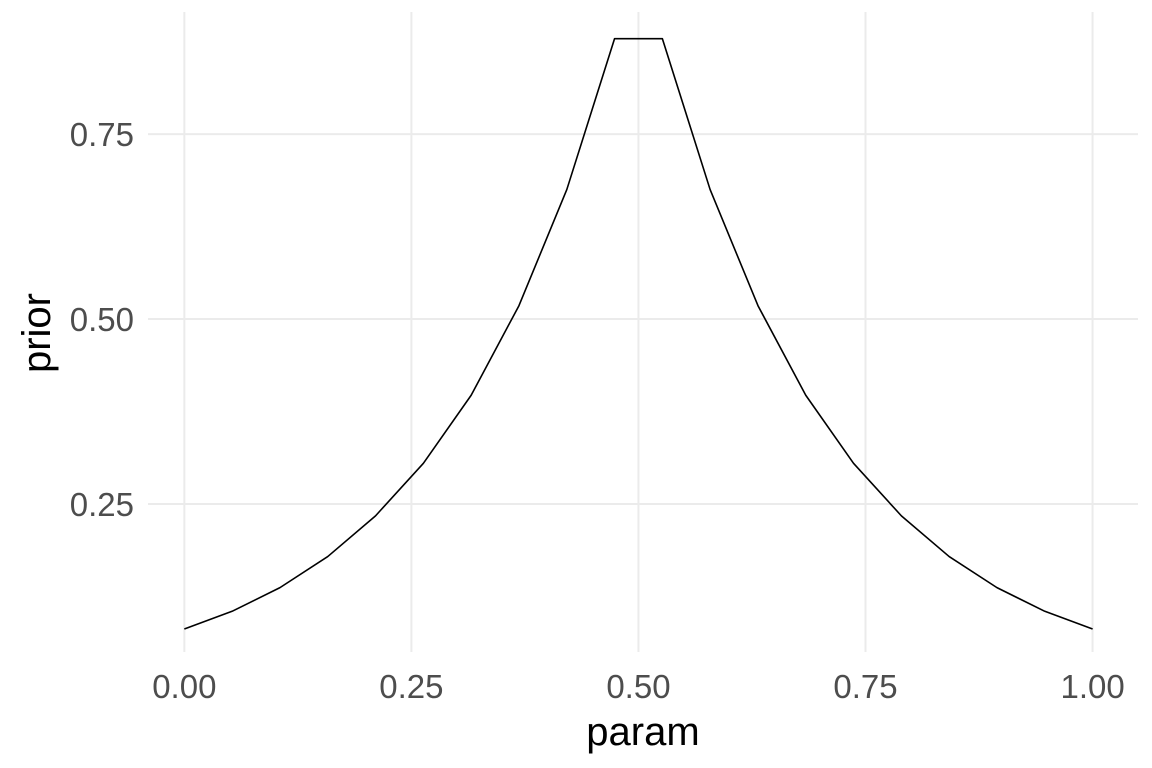  Describe the element at coordinates (865, 686) in the screenshot. I see `x-tick-label: 0.75` at that location.